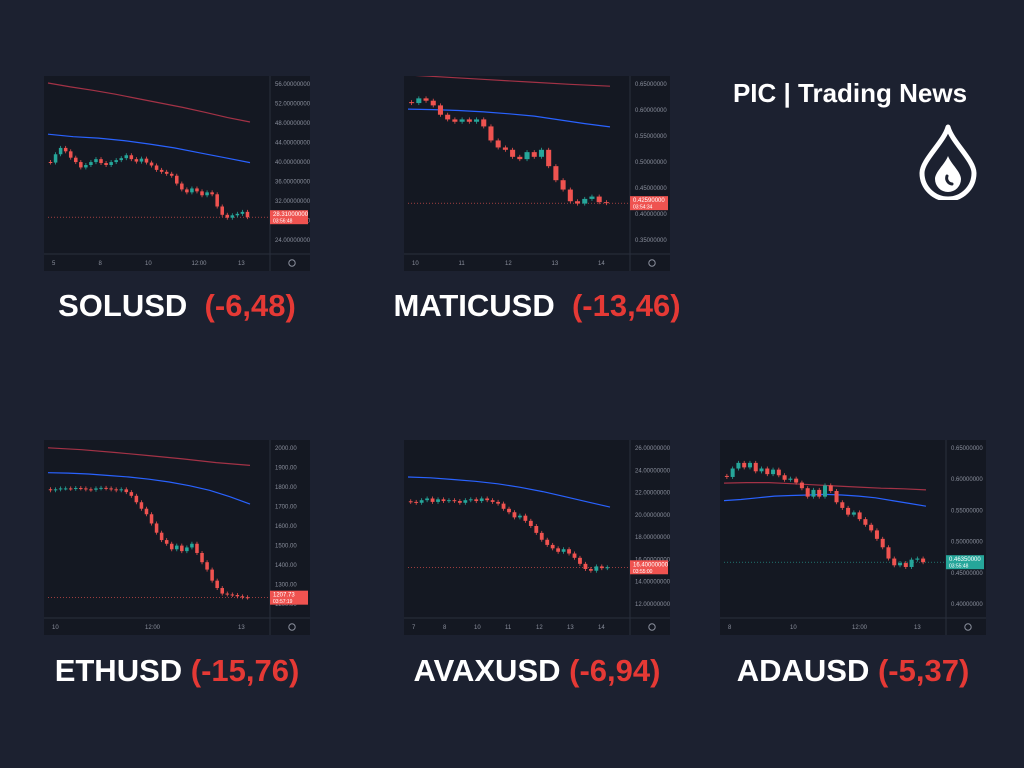  Describe the element at coordinates (292, 105) in the screenshot. I see `y-tick-label: 52.00000000` at that location.